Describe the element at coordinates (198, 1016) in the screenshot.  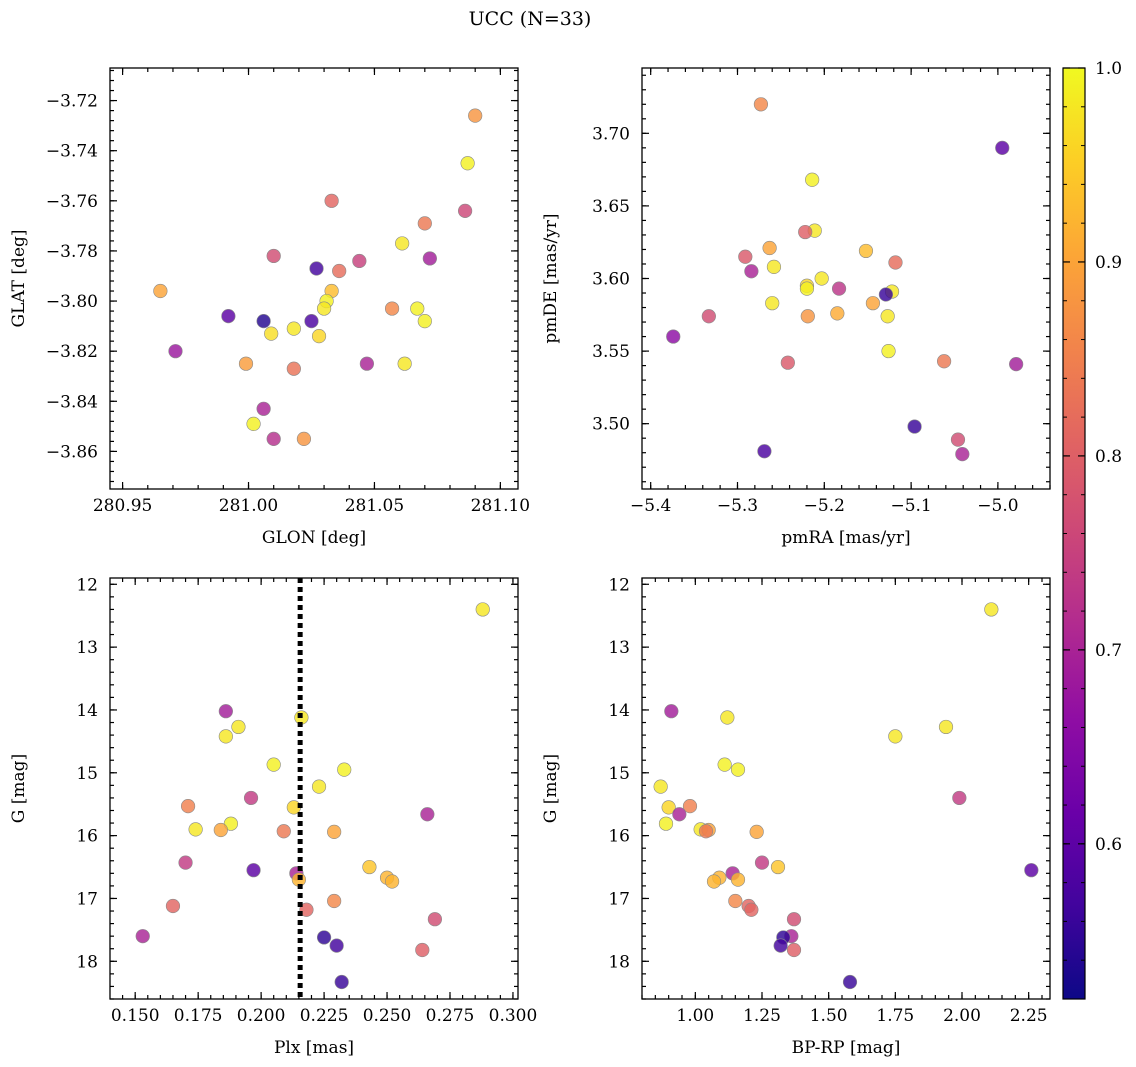
I see `x-tick-label: 0.175` at that location.